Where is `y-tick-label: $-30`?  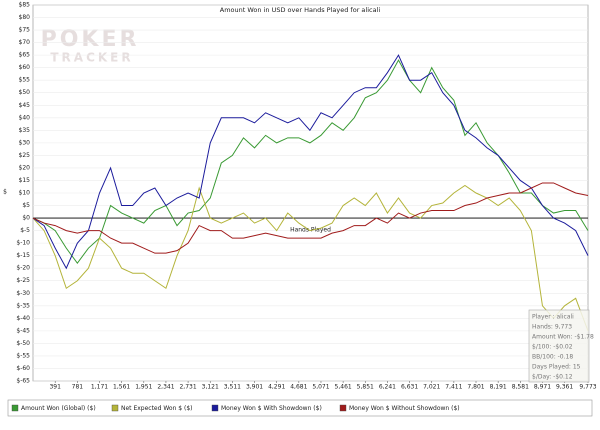 y-tick-label: $-30 is located at coordinates (23, 293).